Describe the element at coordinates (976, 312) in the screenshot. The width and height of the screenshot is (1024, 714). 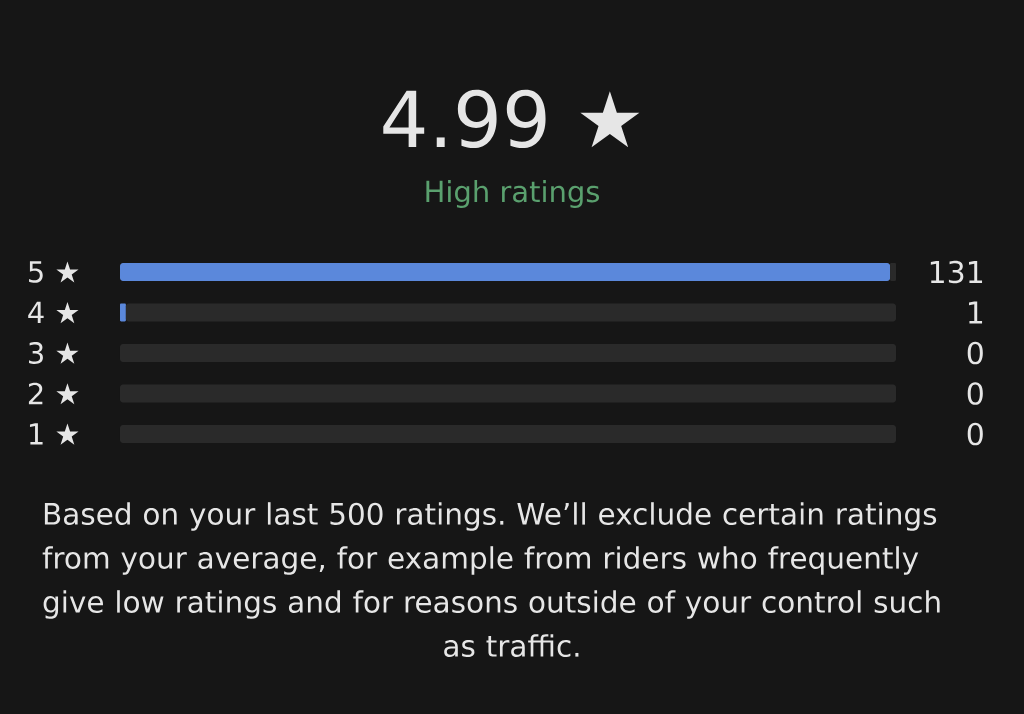
I see `data-label: 1` at that location.